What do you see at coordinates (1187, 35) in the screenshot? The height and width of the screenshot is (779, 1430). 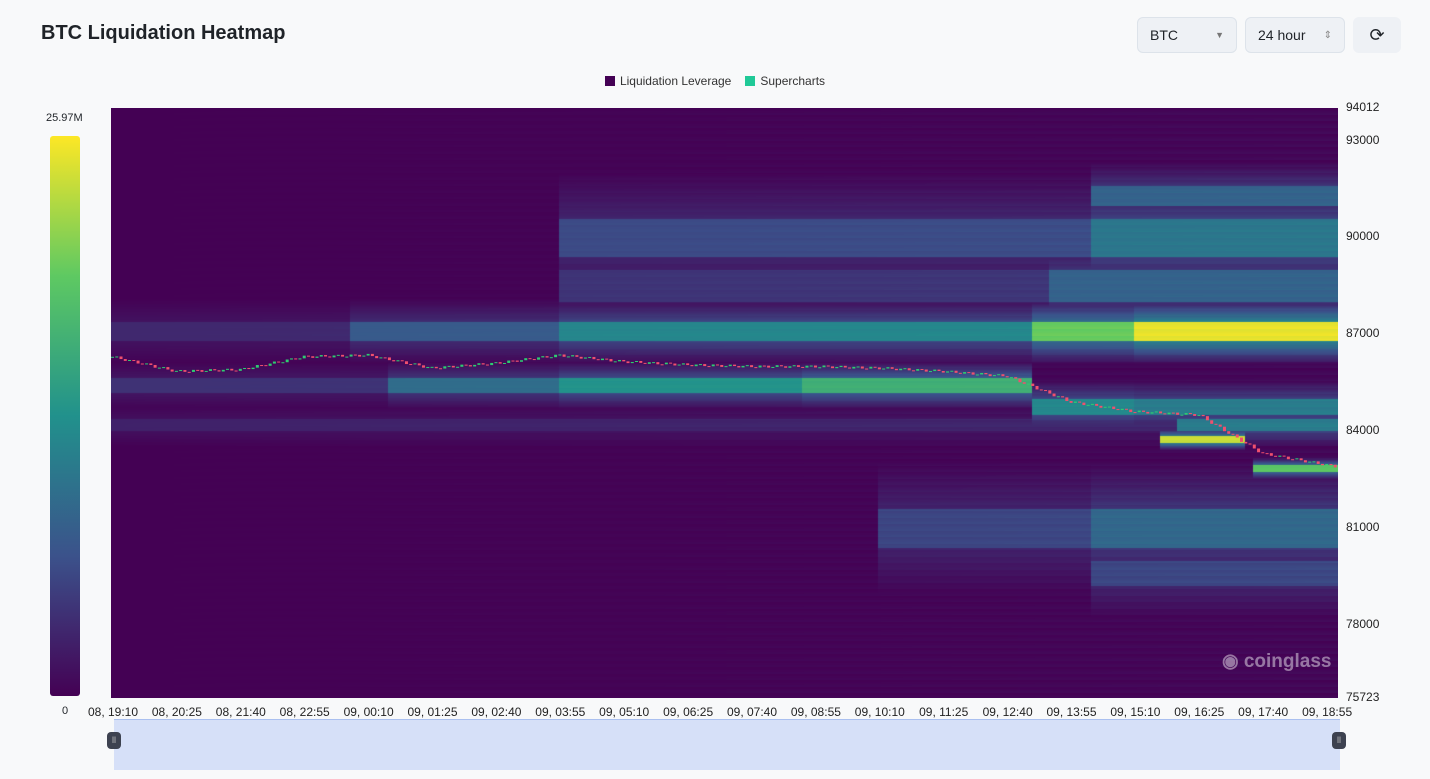 I see `coin-select: BTC ▼` at bounding box center [1187, 35].